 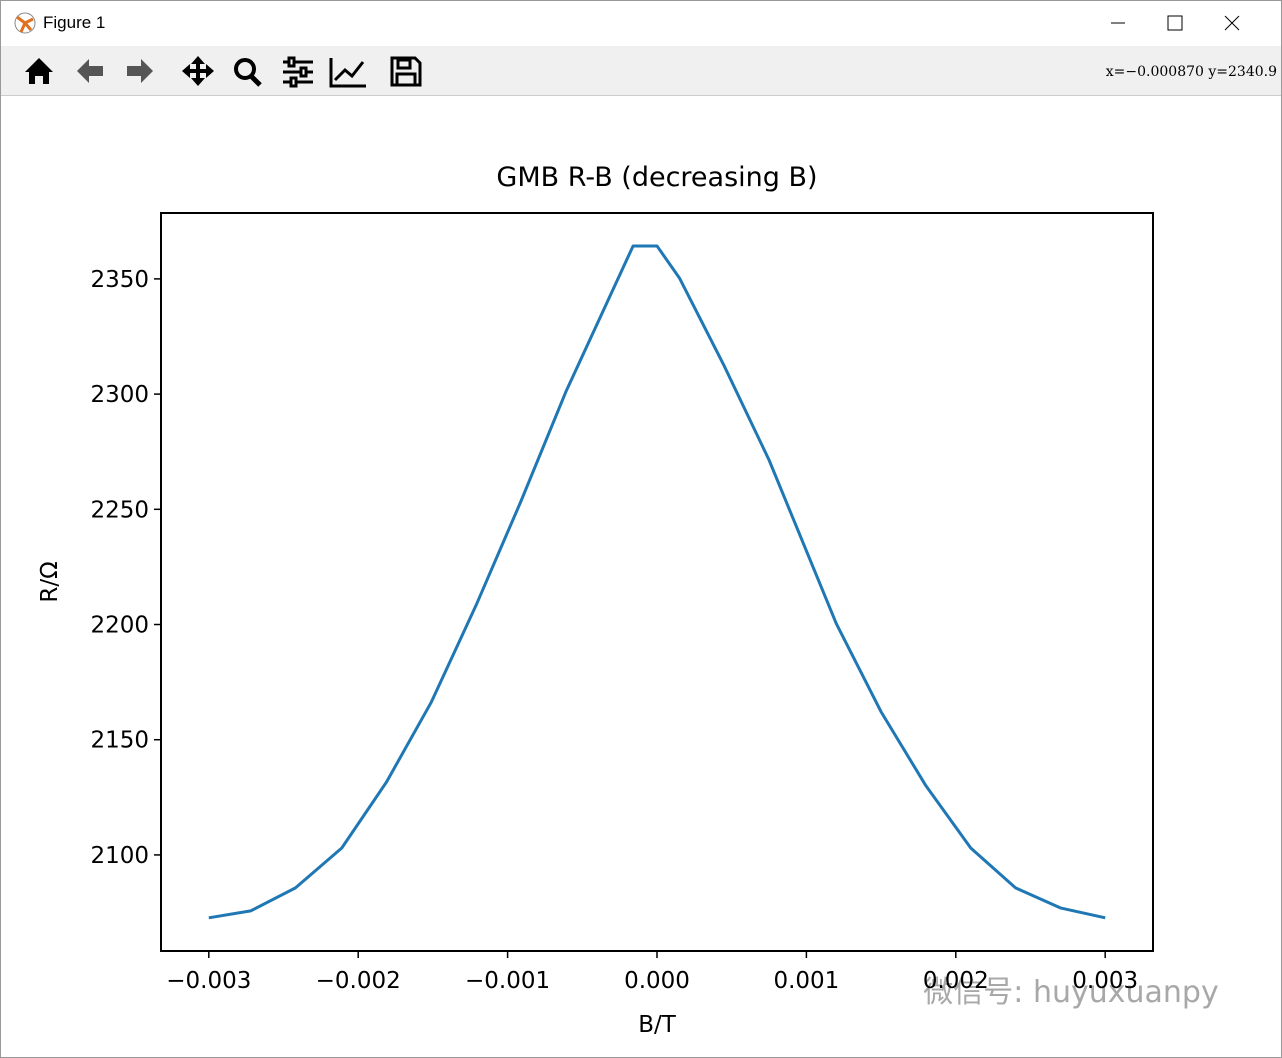 What do you see at coordinates (298, 72) in the screenshot?
I see `configure-button` at bounding box center [298, 72].